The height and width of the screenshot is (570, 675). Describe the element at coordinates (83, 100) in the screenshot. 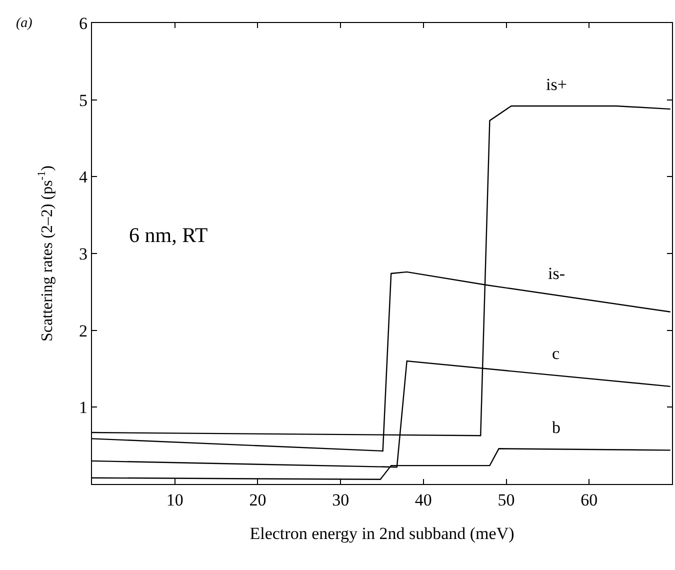

I see `y-tick-label: 5` at that location.